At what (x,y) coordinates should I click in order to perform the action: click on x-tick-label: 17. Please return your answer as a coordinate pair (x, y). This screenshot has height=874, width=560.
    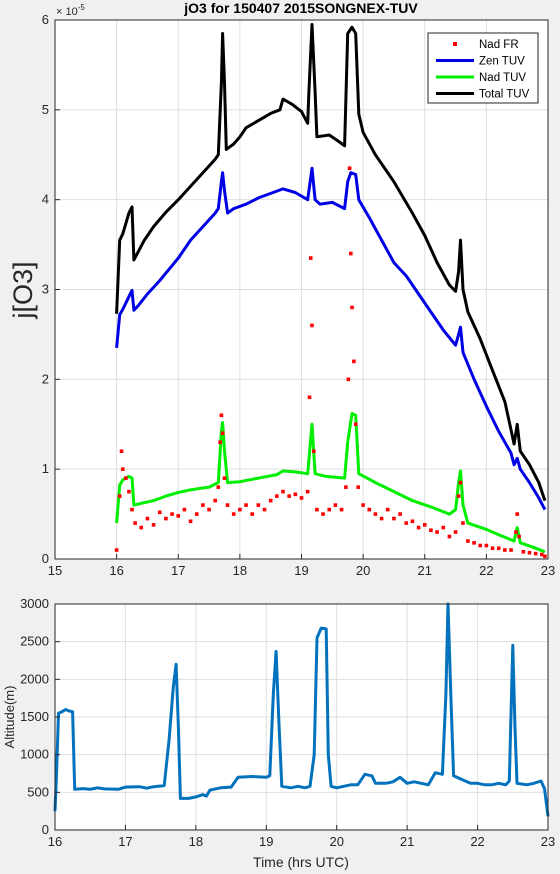
    Looking at the image, I should click on (178, 570).